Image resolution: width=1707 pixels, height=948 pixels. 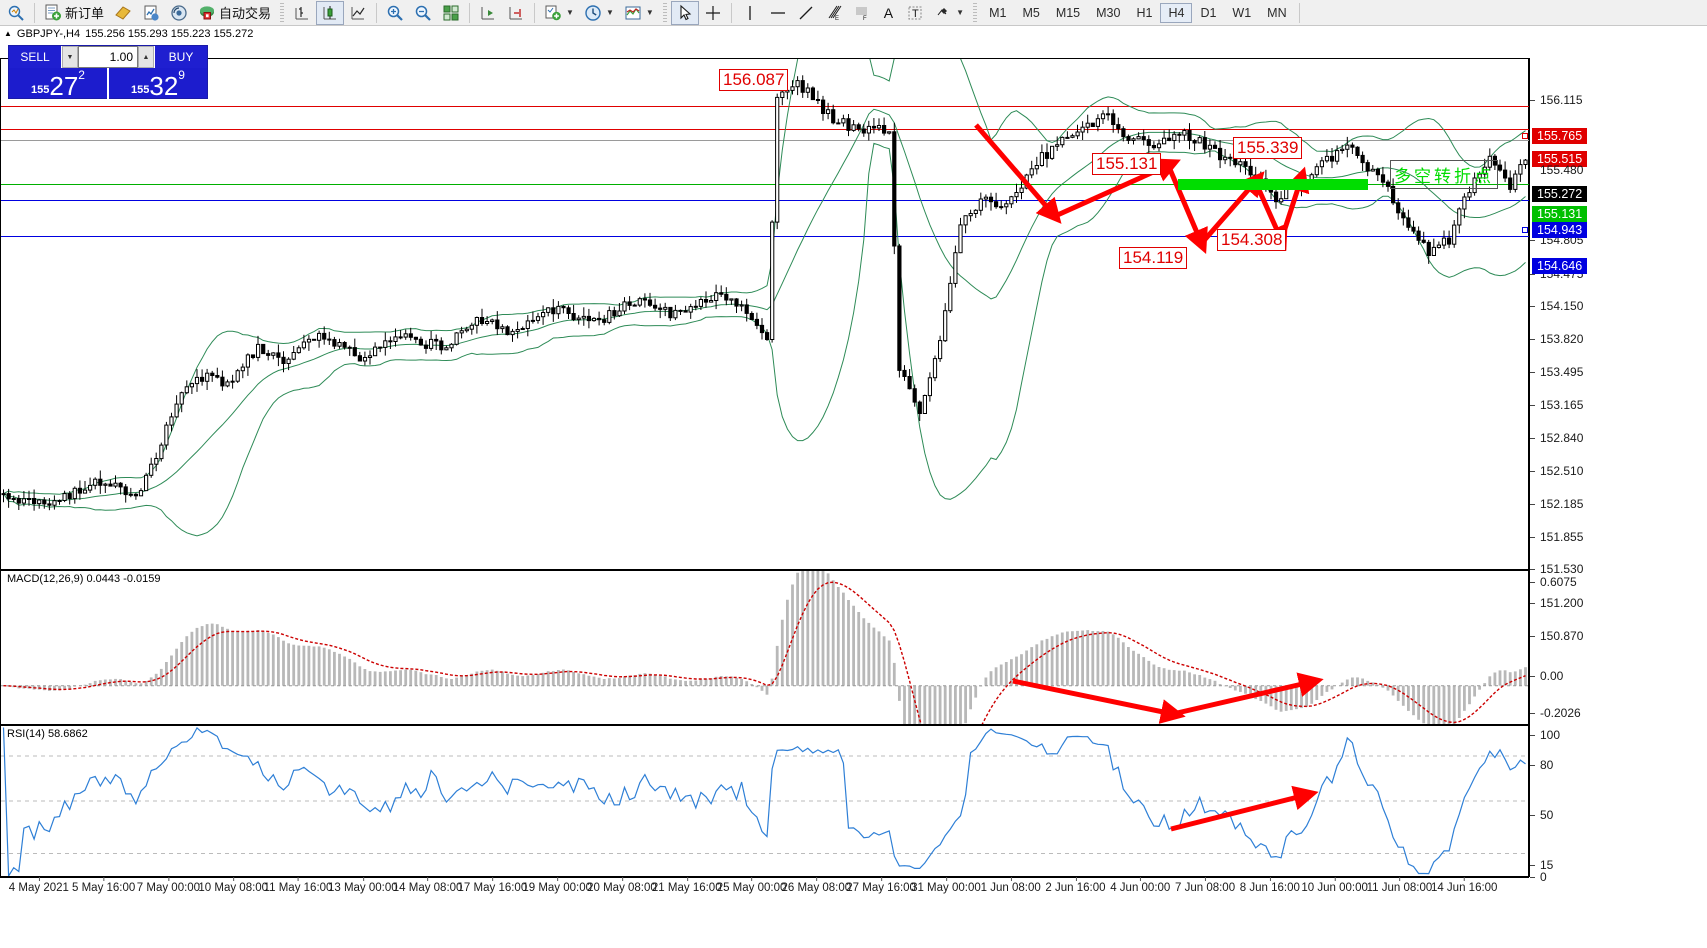 What do you see at coordinates (881, 885) in the screenshot?
I see `time-label: 27 May 16:00` at bounding box center [881, 885].